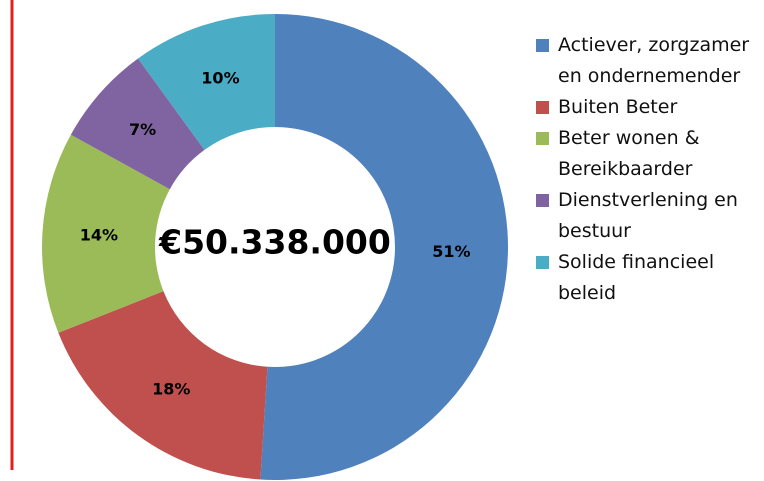 Image resolution: width=764 pixels, height=481 pixels. Describe the element at coordinates (451, 251) in the screenshot. I see `data-label: 51%` at that location.